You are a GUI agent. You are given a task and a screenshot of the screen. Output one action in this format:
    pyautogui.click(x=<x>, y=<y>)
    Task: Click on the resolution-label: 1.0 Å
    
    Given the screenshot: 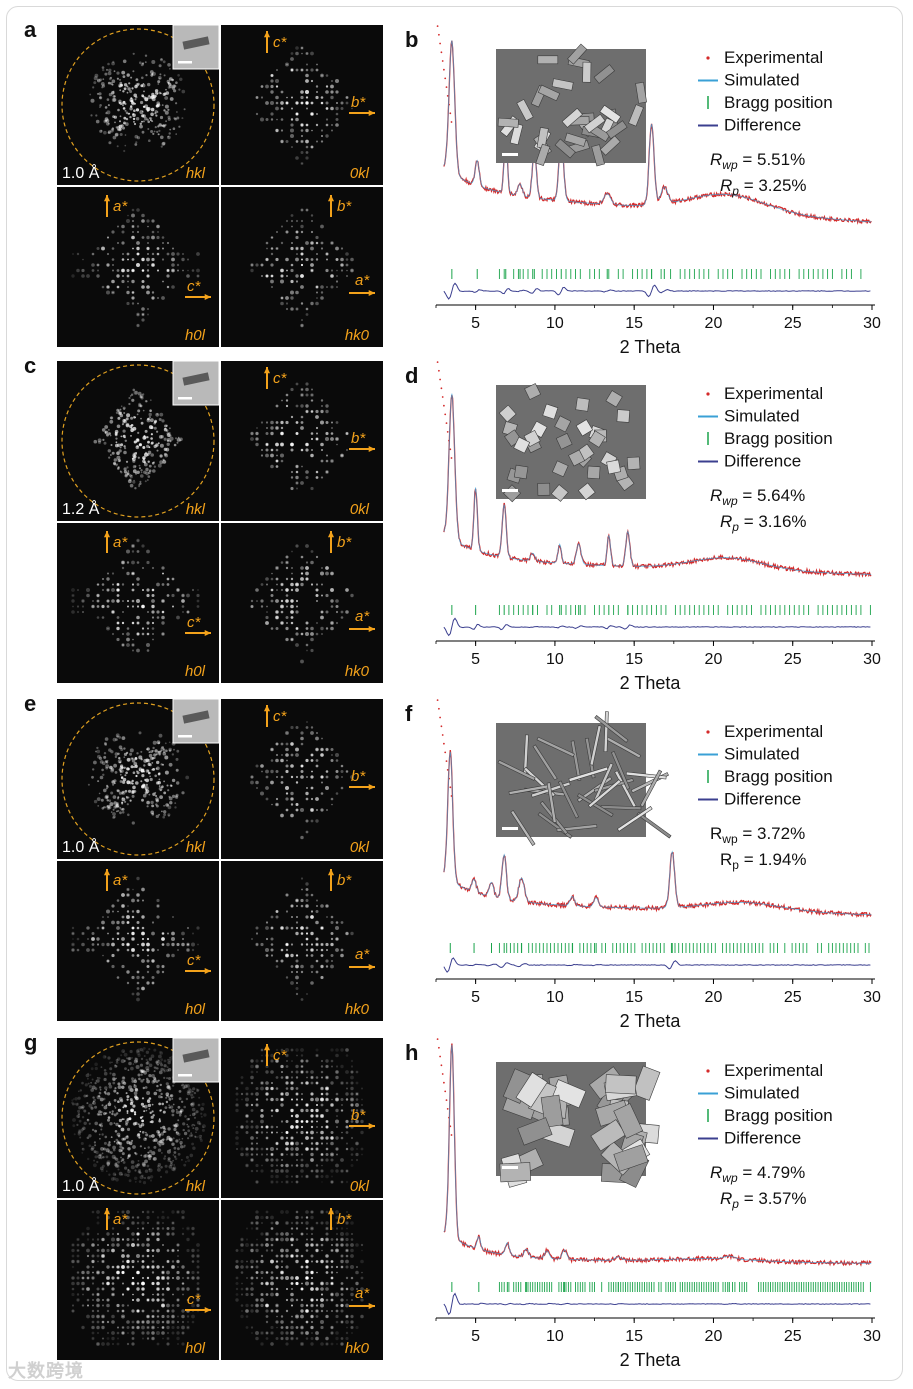 What is the action you would take?
    pyautogui.click(x=81, y=1185)
    